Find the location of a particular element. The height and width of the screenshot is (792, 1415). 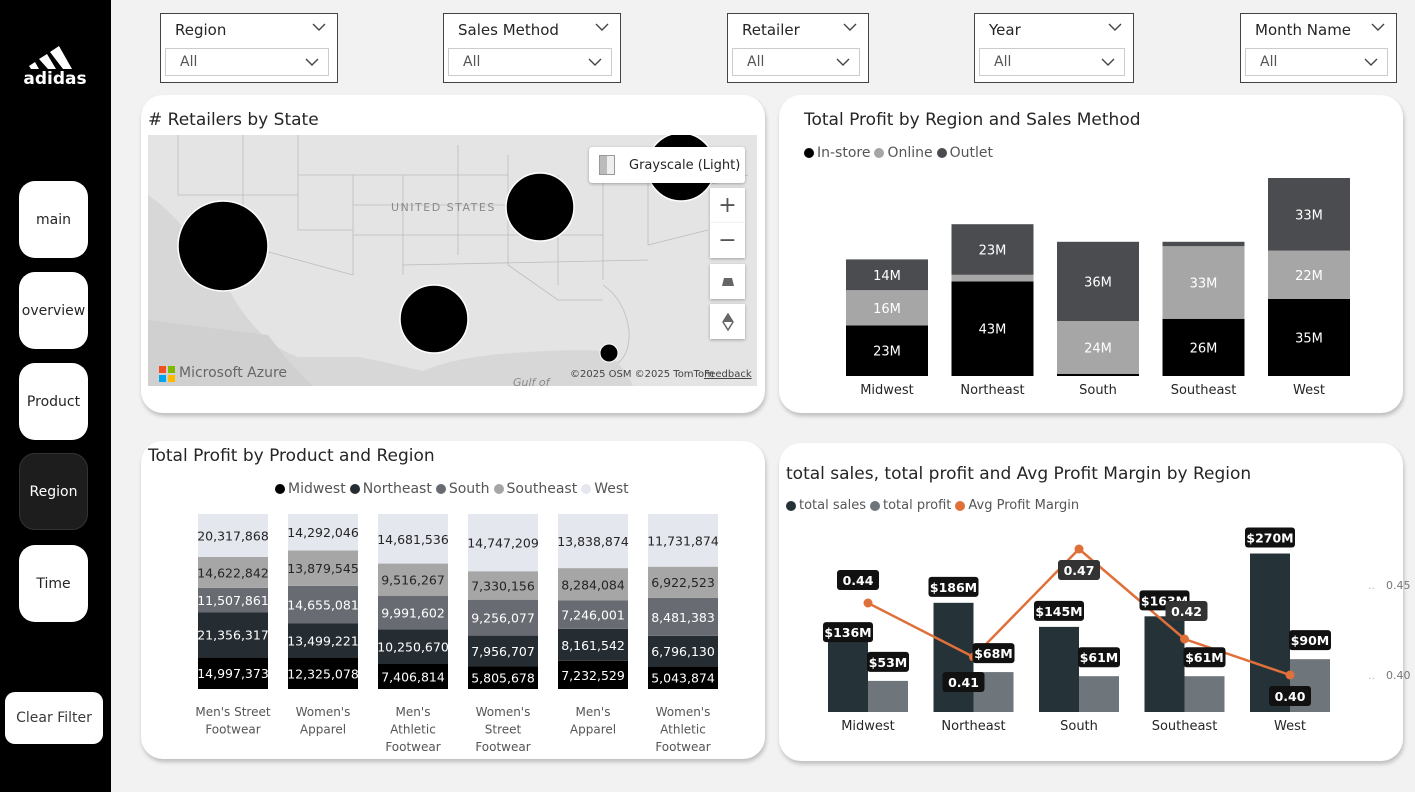

data-label: 8,161,542 is located at coordinates (593, 645).